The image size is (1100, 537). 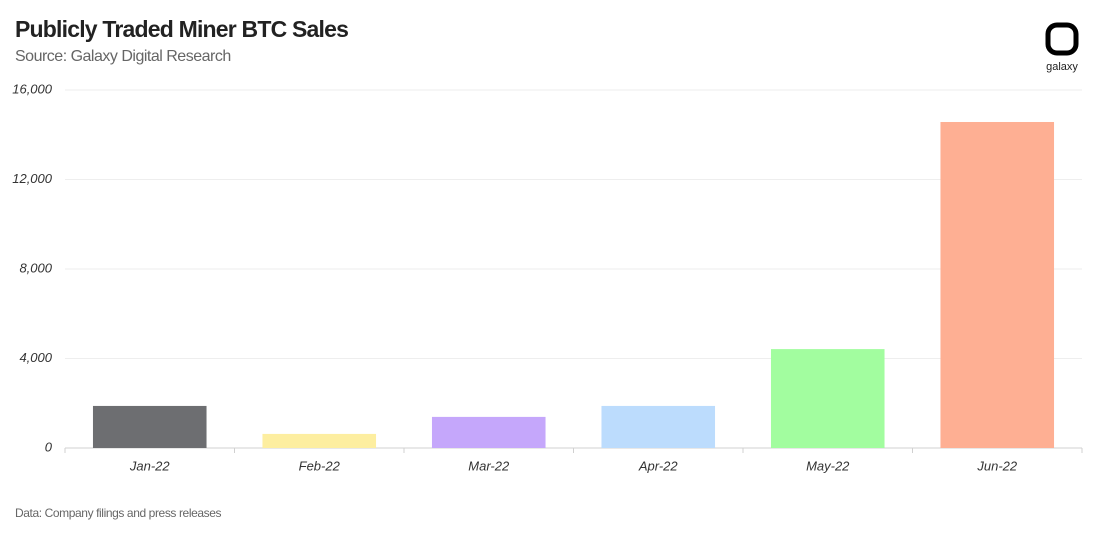 What do you see at coordinates (997, 465) in the screenshot?
I see `x-tick-label: Jun-22` at bounding box center [997, 465].